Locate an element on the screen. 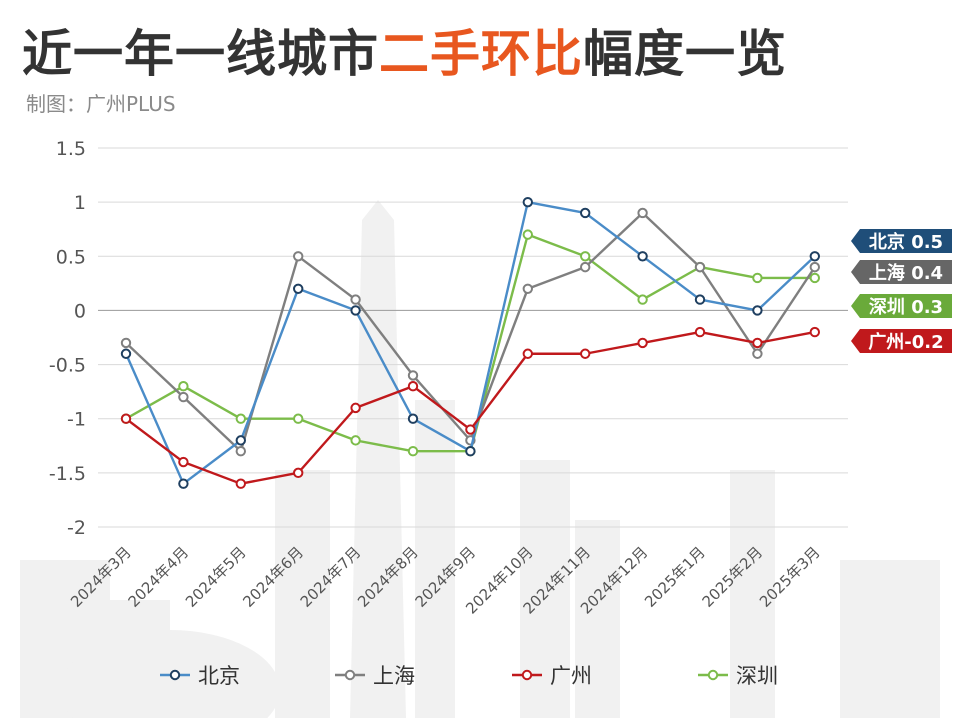 Image resolution: width=960 pixels, height=718 pixels. x-tick-label: 2024年6月 is located at coordinates (273, 577).